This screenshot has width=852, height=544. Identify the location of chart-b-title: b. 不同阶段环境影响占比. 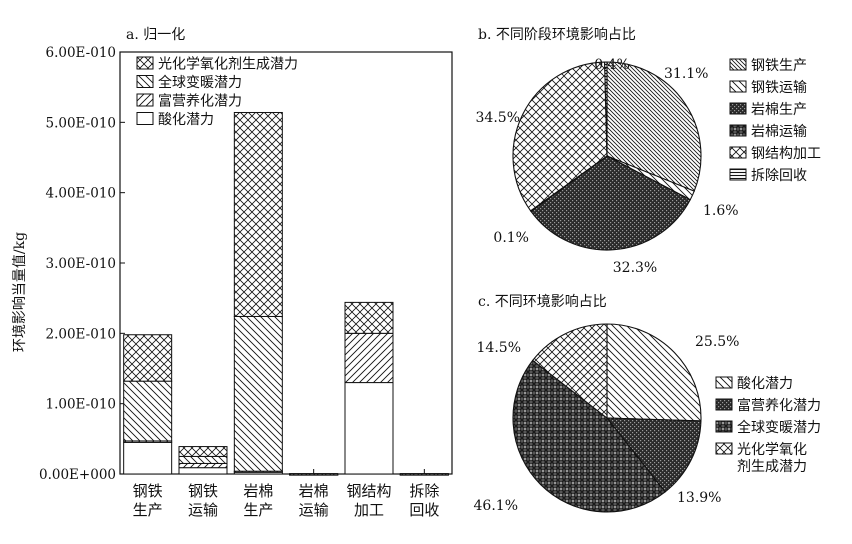
(557, 35).